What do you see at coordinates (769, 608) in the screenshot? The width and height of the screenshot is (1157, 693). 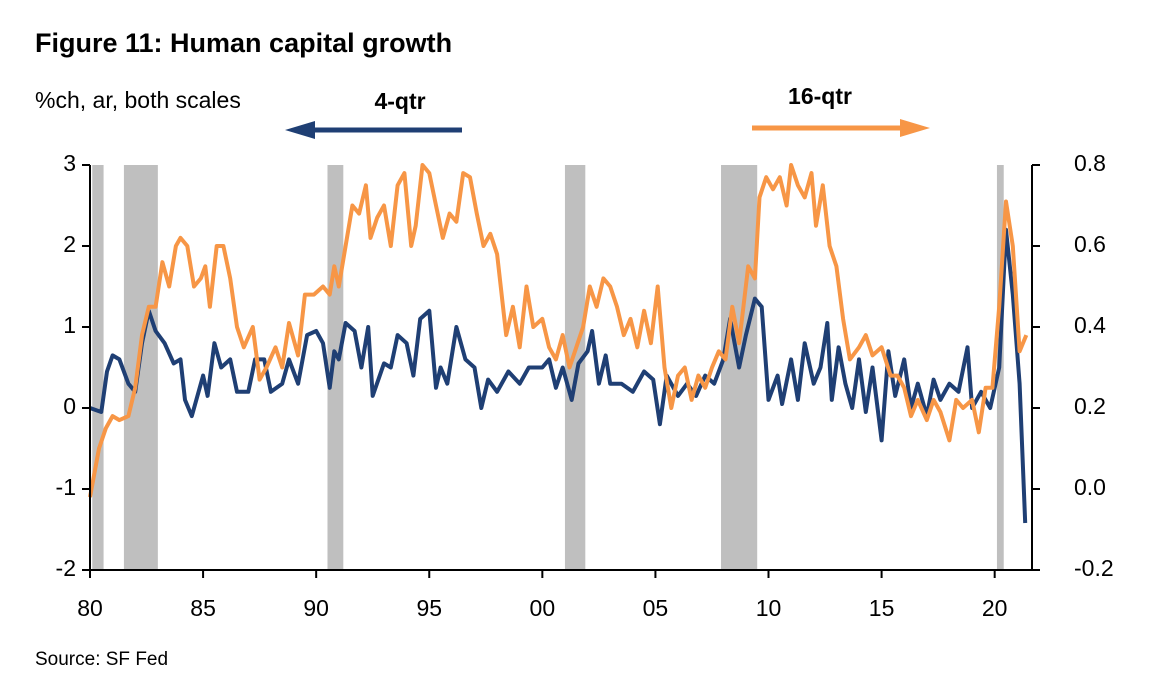 I see `x-tick-label: 10` at bounding box center [769, 608].